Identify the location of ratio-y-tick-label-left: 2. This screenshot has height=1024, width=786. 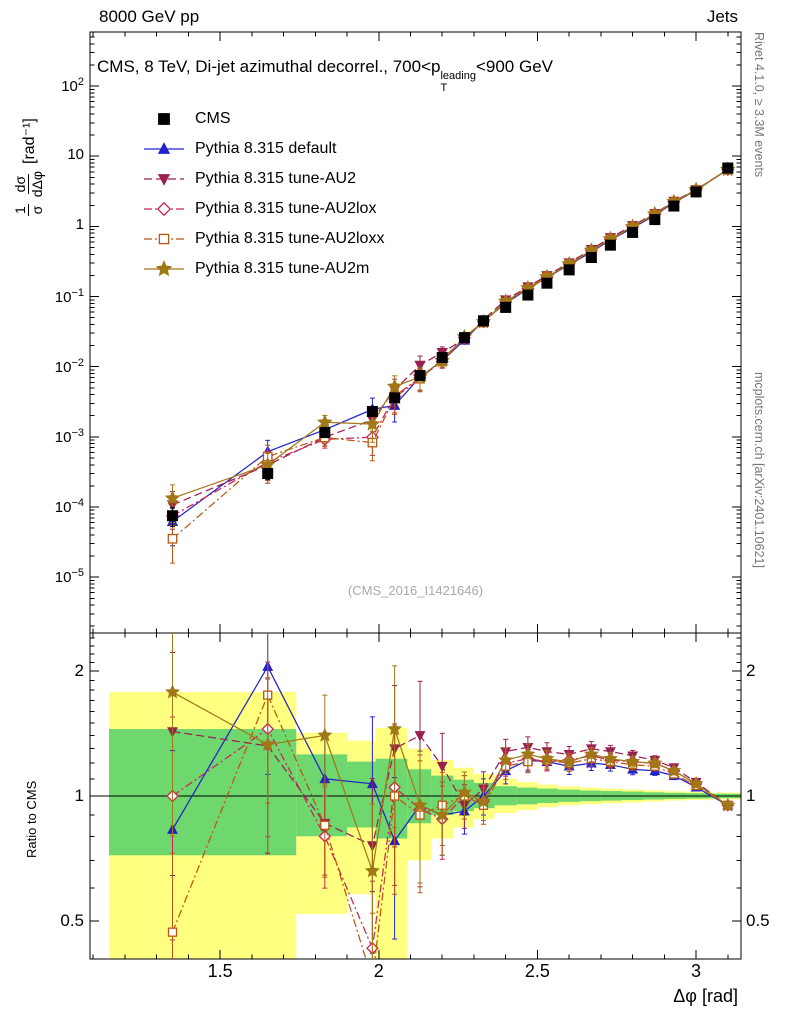
(79, 671).